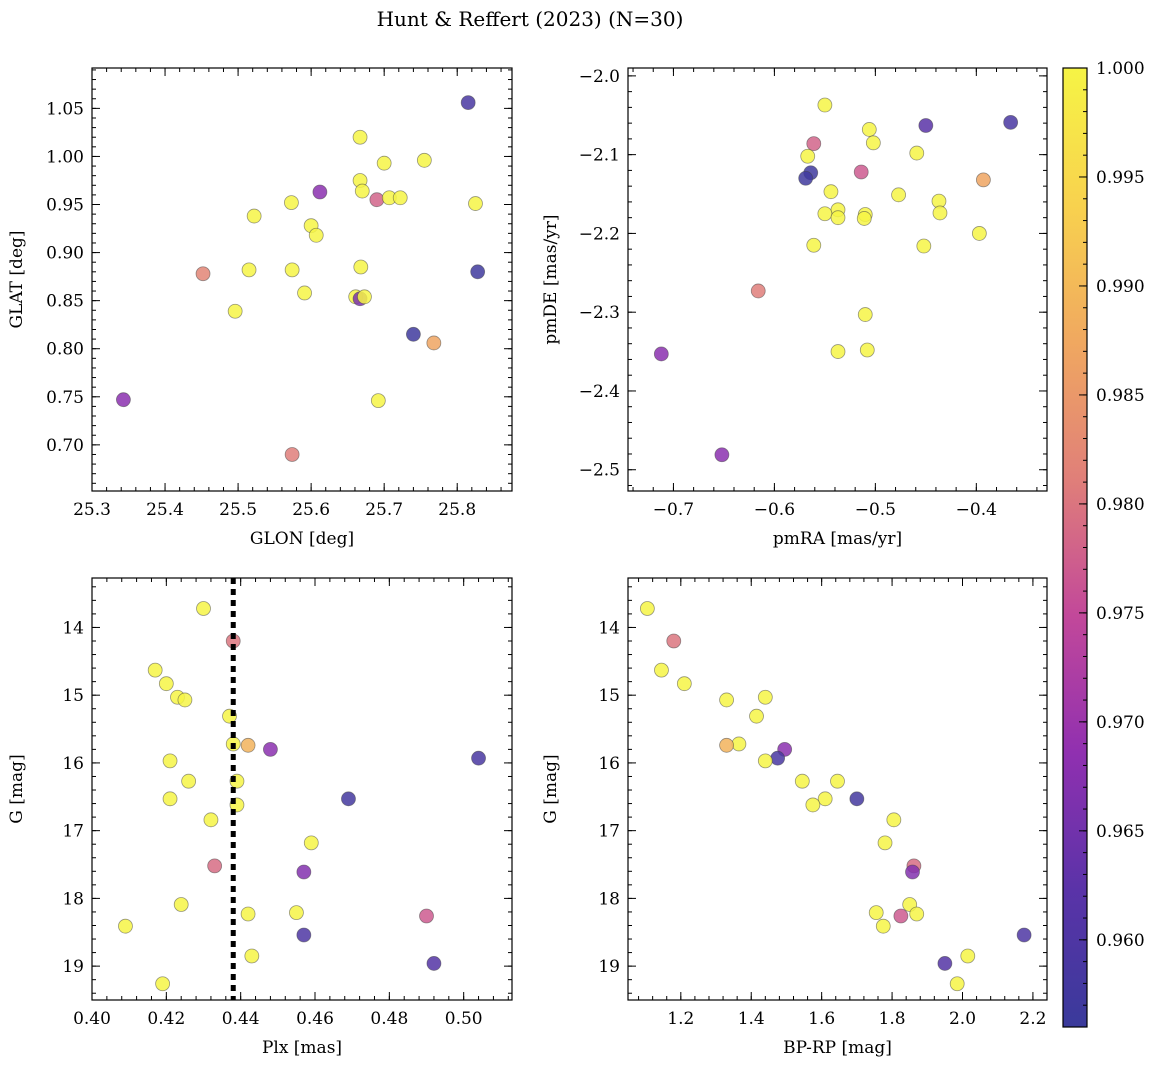  What do you see at coordinates (166, 1019) in the screenshot?
I see `x-tick-label: 0.42` at bounding box center [166, 1019].